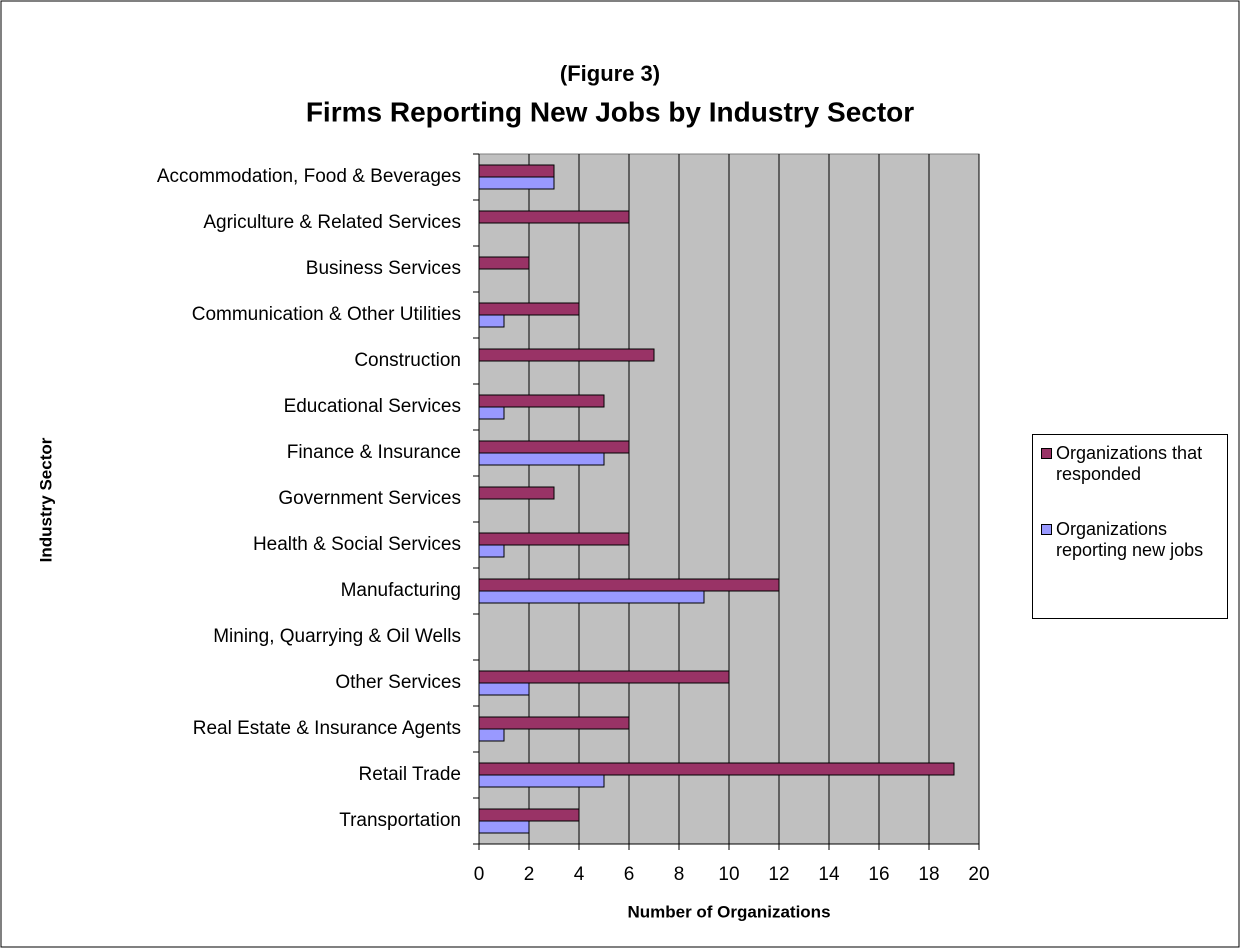  What do you see at coordinates (398, 682) in the screenshot?
I see `y-tick-label: Other Services` at bounding box center [398, 682].